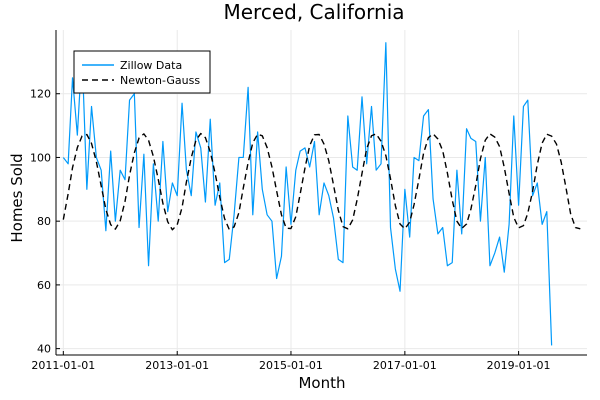 Image resolution: width=600 pixels, height=400 pixels. I want to click on legend-label: Zillow Data, so click(151, 65).